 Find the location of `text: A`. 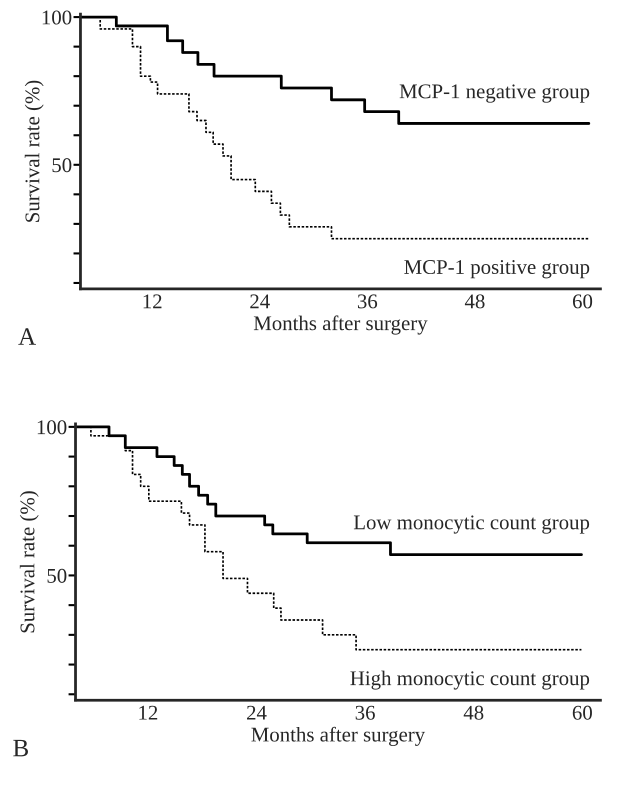

text: A is located at coordinates (27, 336).